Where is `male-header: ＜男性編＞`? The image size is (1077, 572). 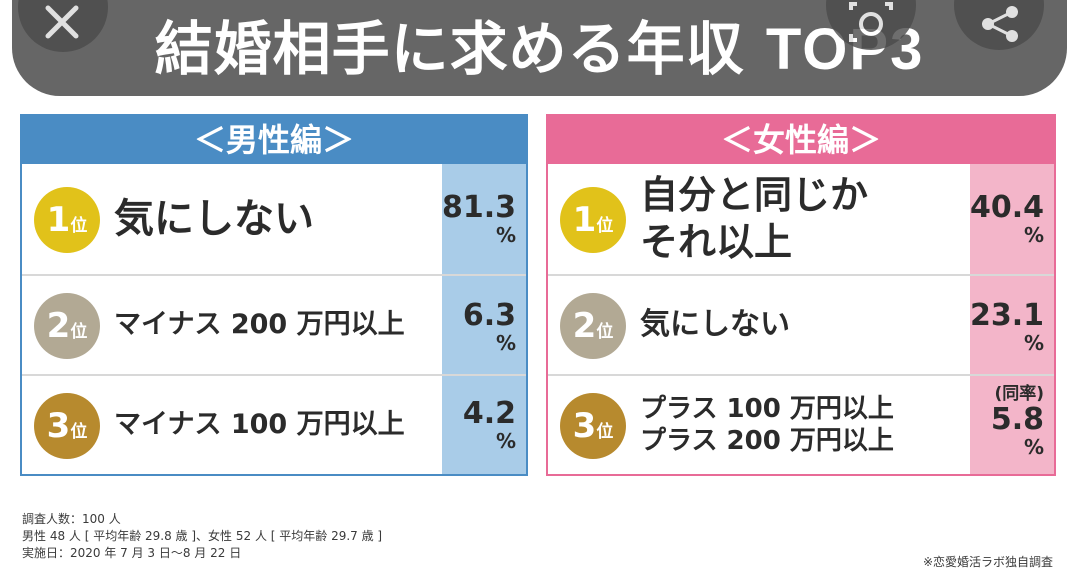 male-header: ＜男性編＞ is located at coordinates (274, 140).